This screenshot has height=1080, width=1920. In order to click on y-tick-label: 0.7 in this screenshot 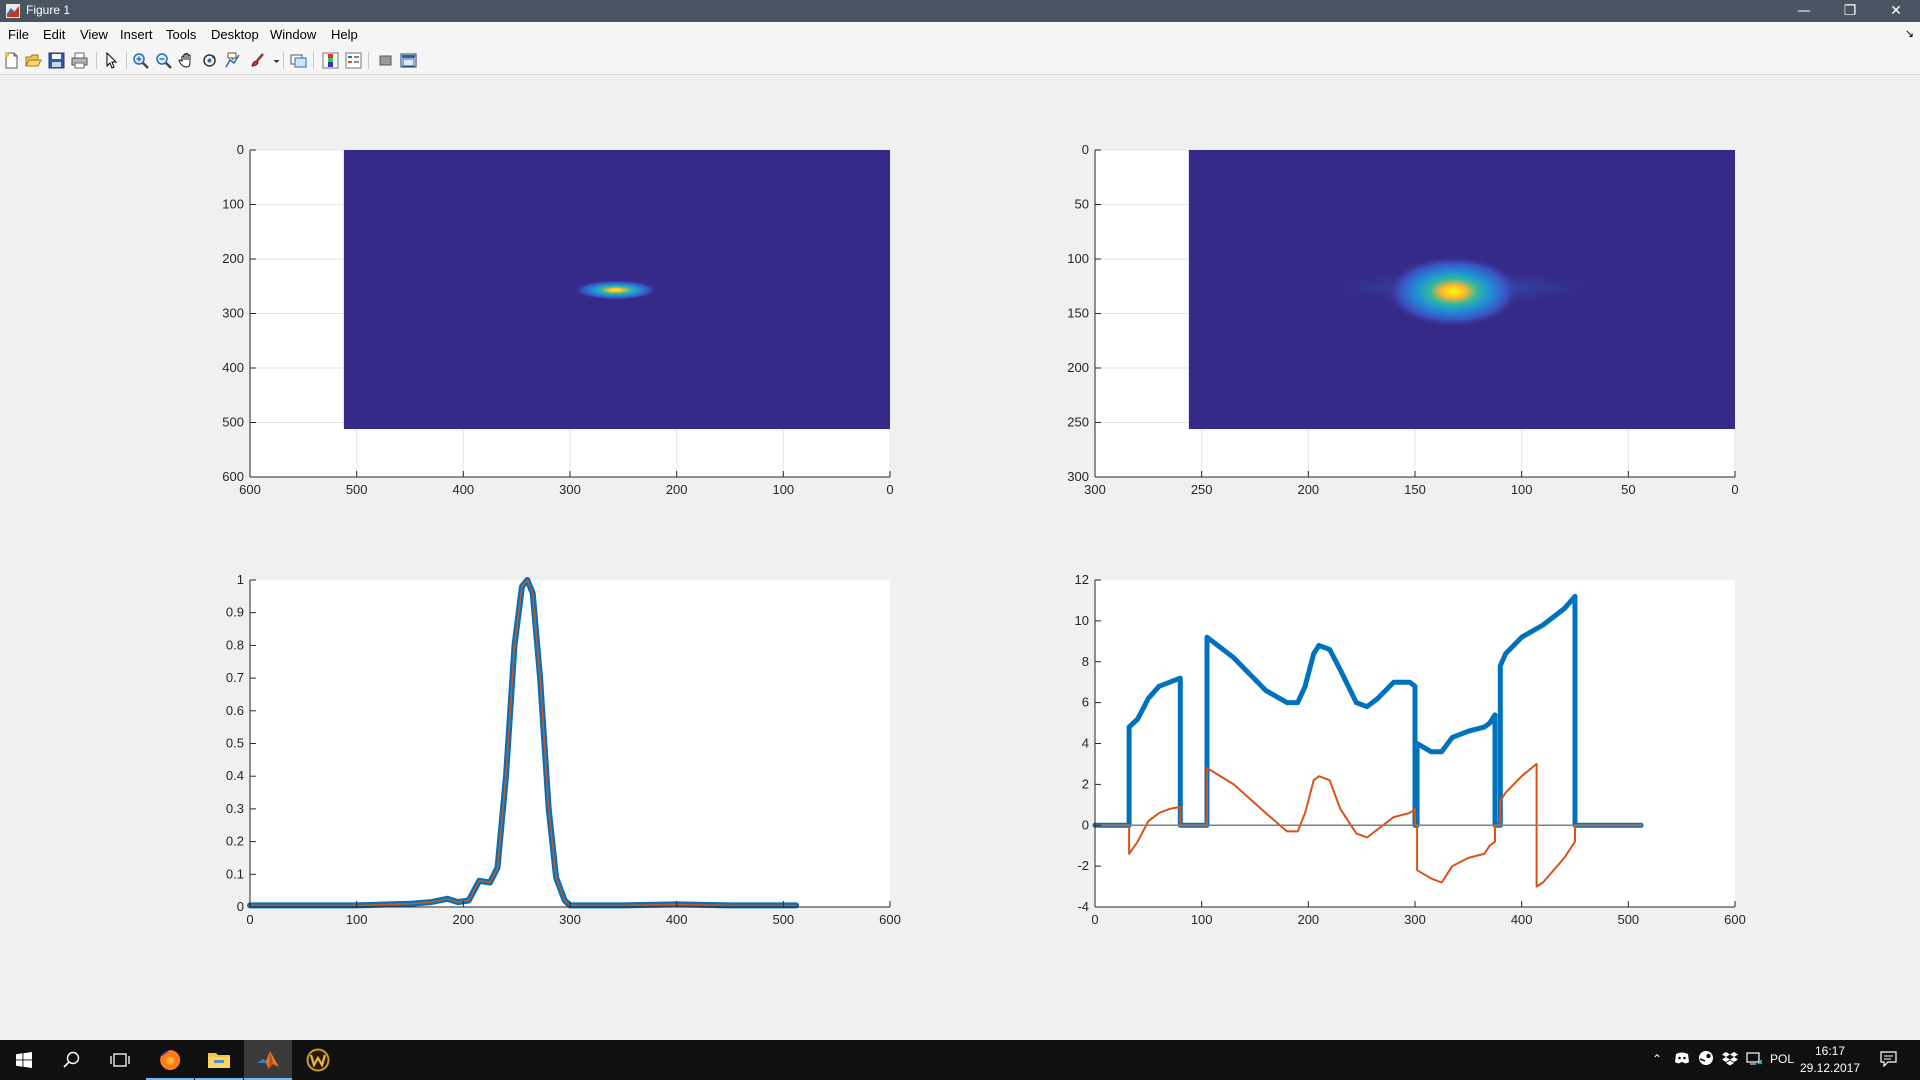, I will do `click(235, 677)`.